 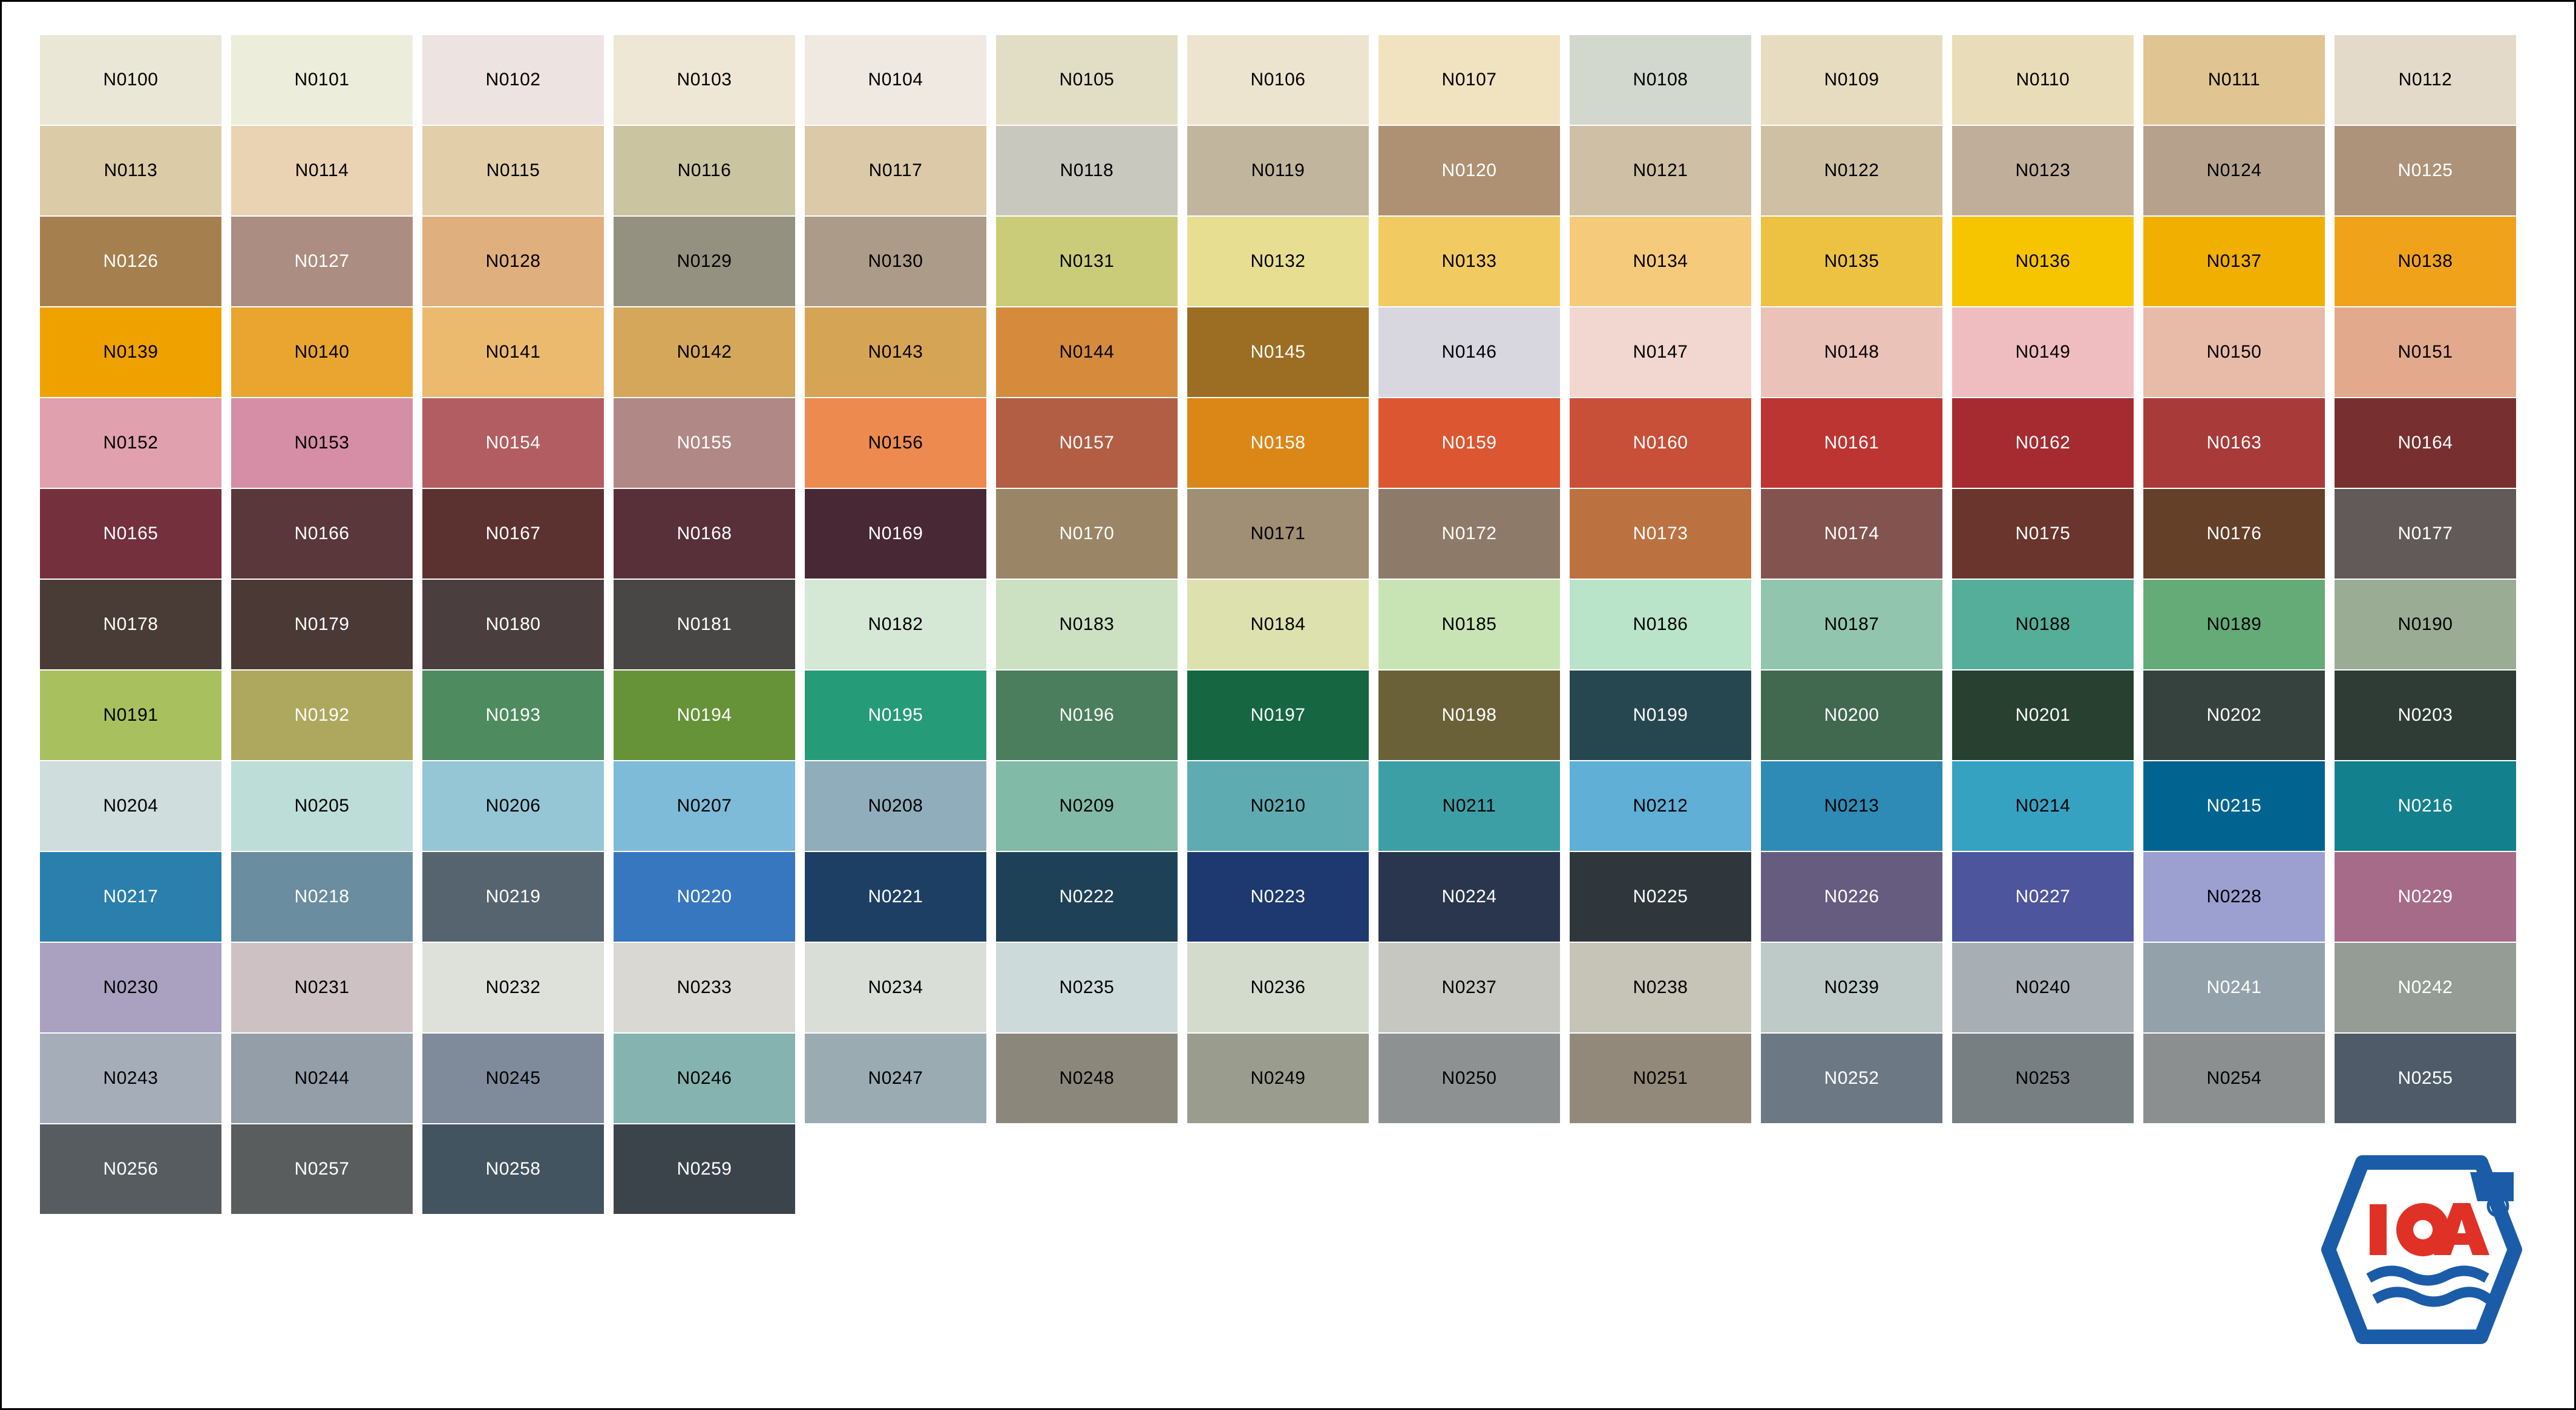 I want to click on colour-swatch: N0231, so click(x=322, y=988).